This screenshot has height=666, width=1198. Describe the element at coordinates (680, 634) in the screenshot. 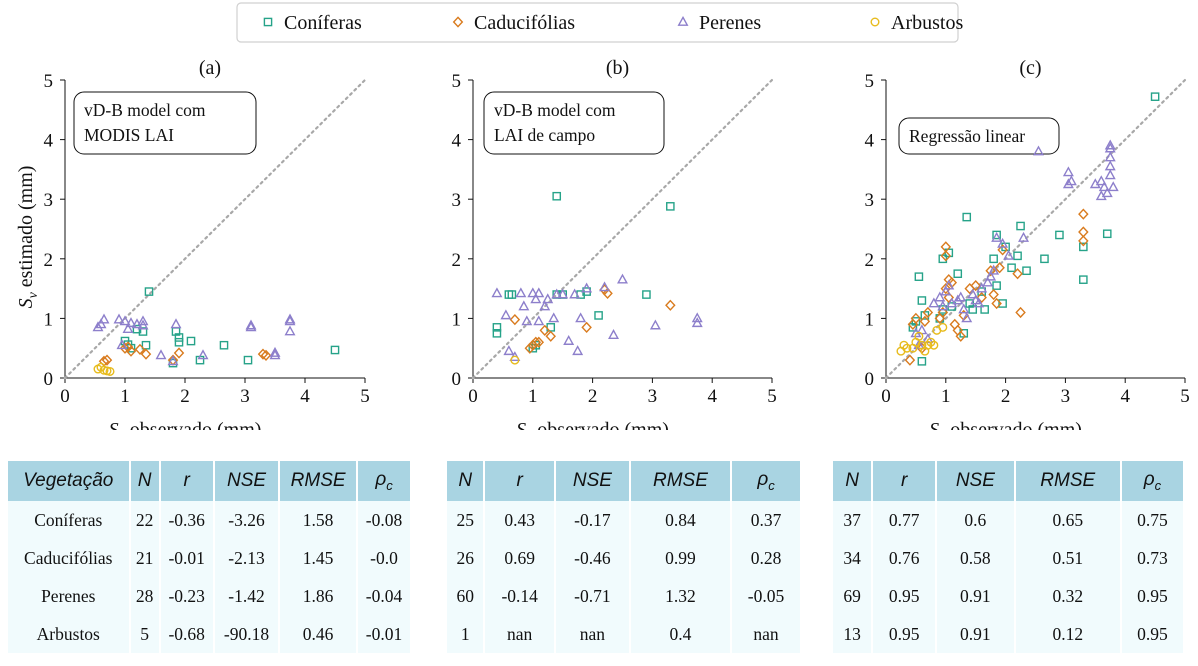

I see `table-cell: 0.4` at that location.